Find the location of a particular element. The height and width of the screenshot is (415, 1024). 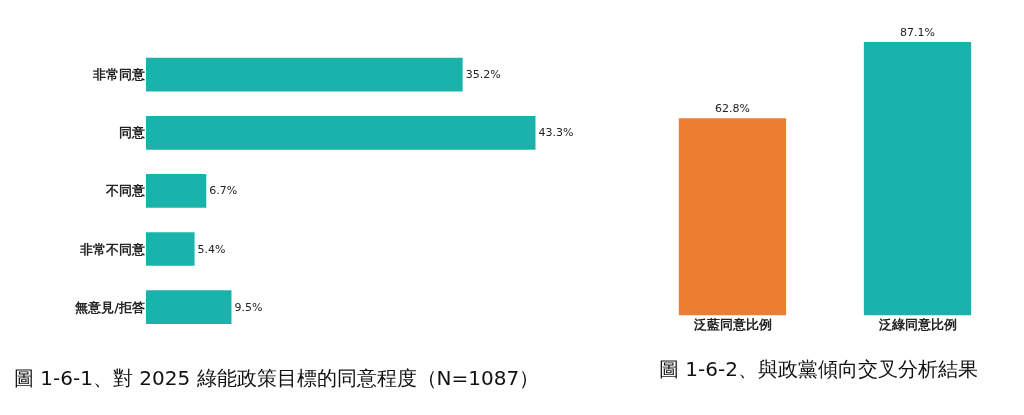

y-tick-label: 無意見/拒答 is located at coordinates (109, 307).